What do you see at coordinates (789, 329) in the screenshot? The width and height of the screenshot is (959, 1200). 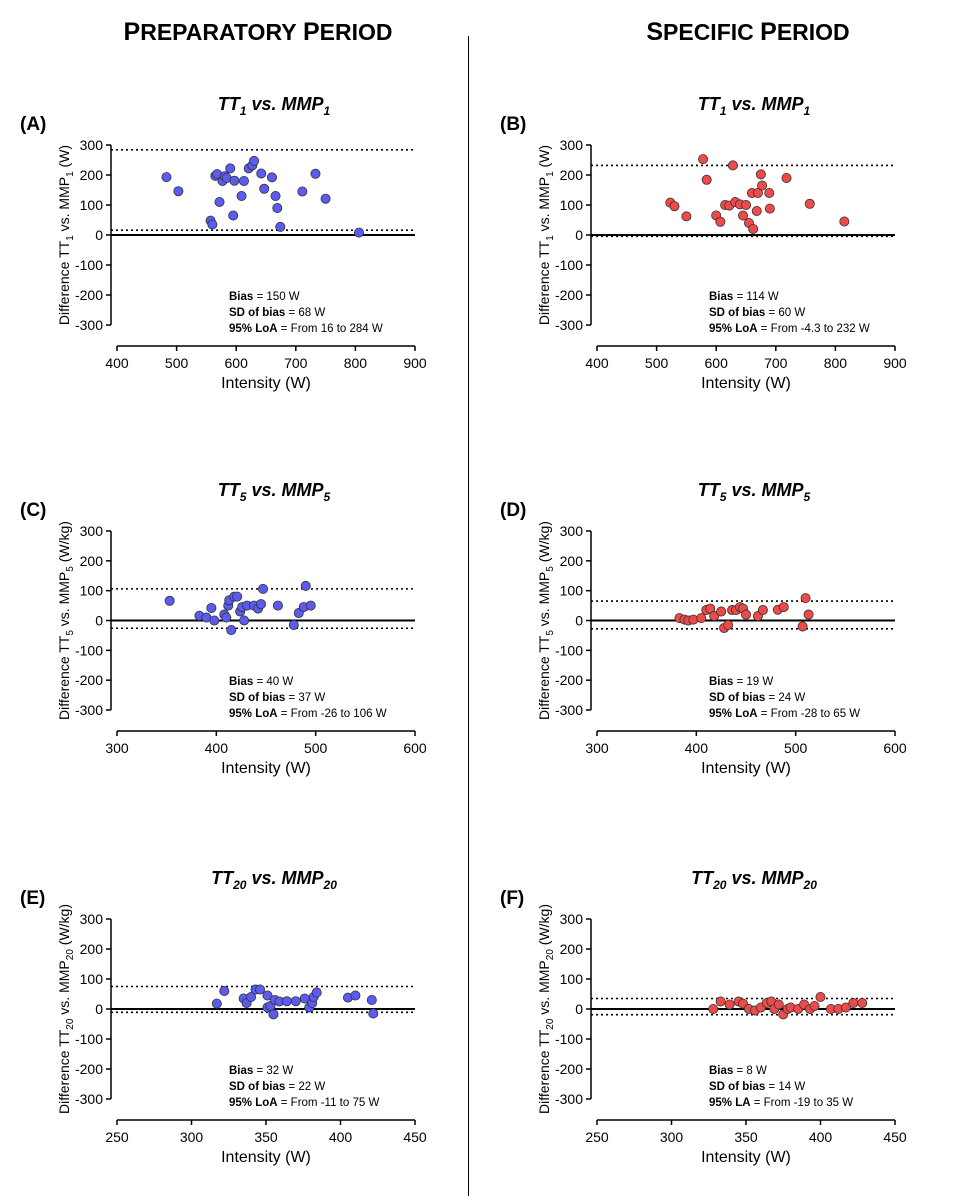 I see `stat-line: 95% LoA = From -4.3 to 232 W` at bounding box center [789, 329].